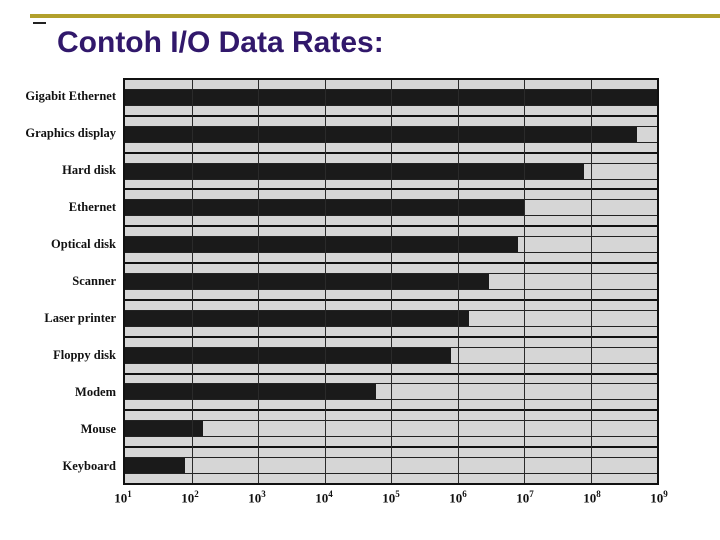 The height and width of the screenshot is (540, 720). What do you see at coordinates (324, 497) in the screenshot?
I see `x-axis-tick: 10⁴` at bounding box center [324, 497].